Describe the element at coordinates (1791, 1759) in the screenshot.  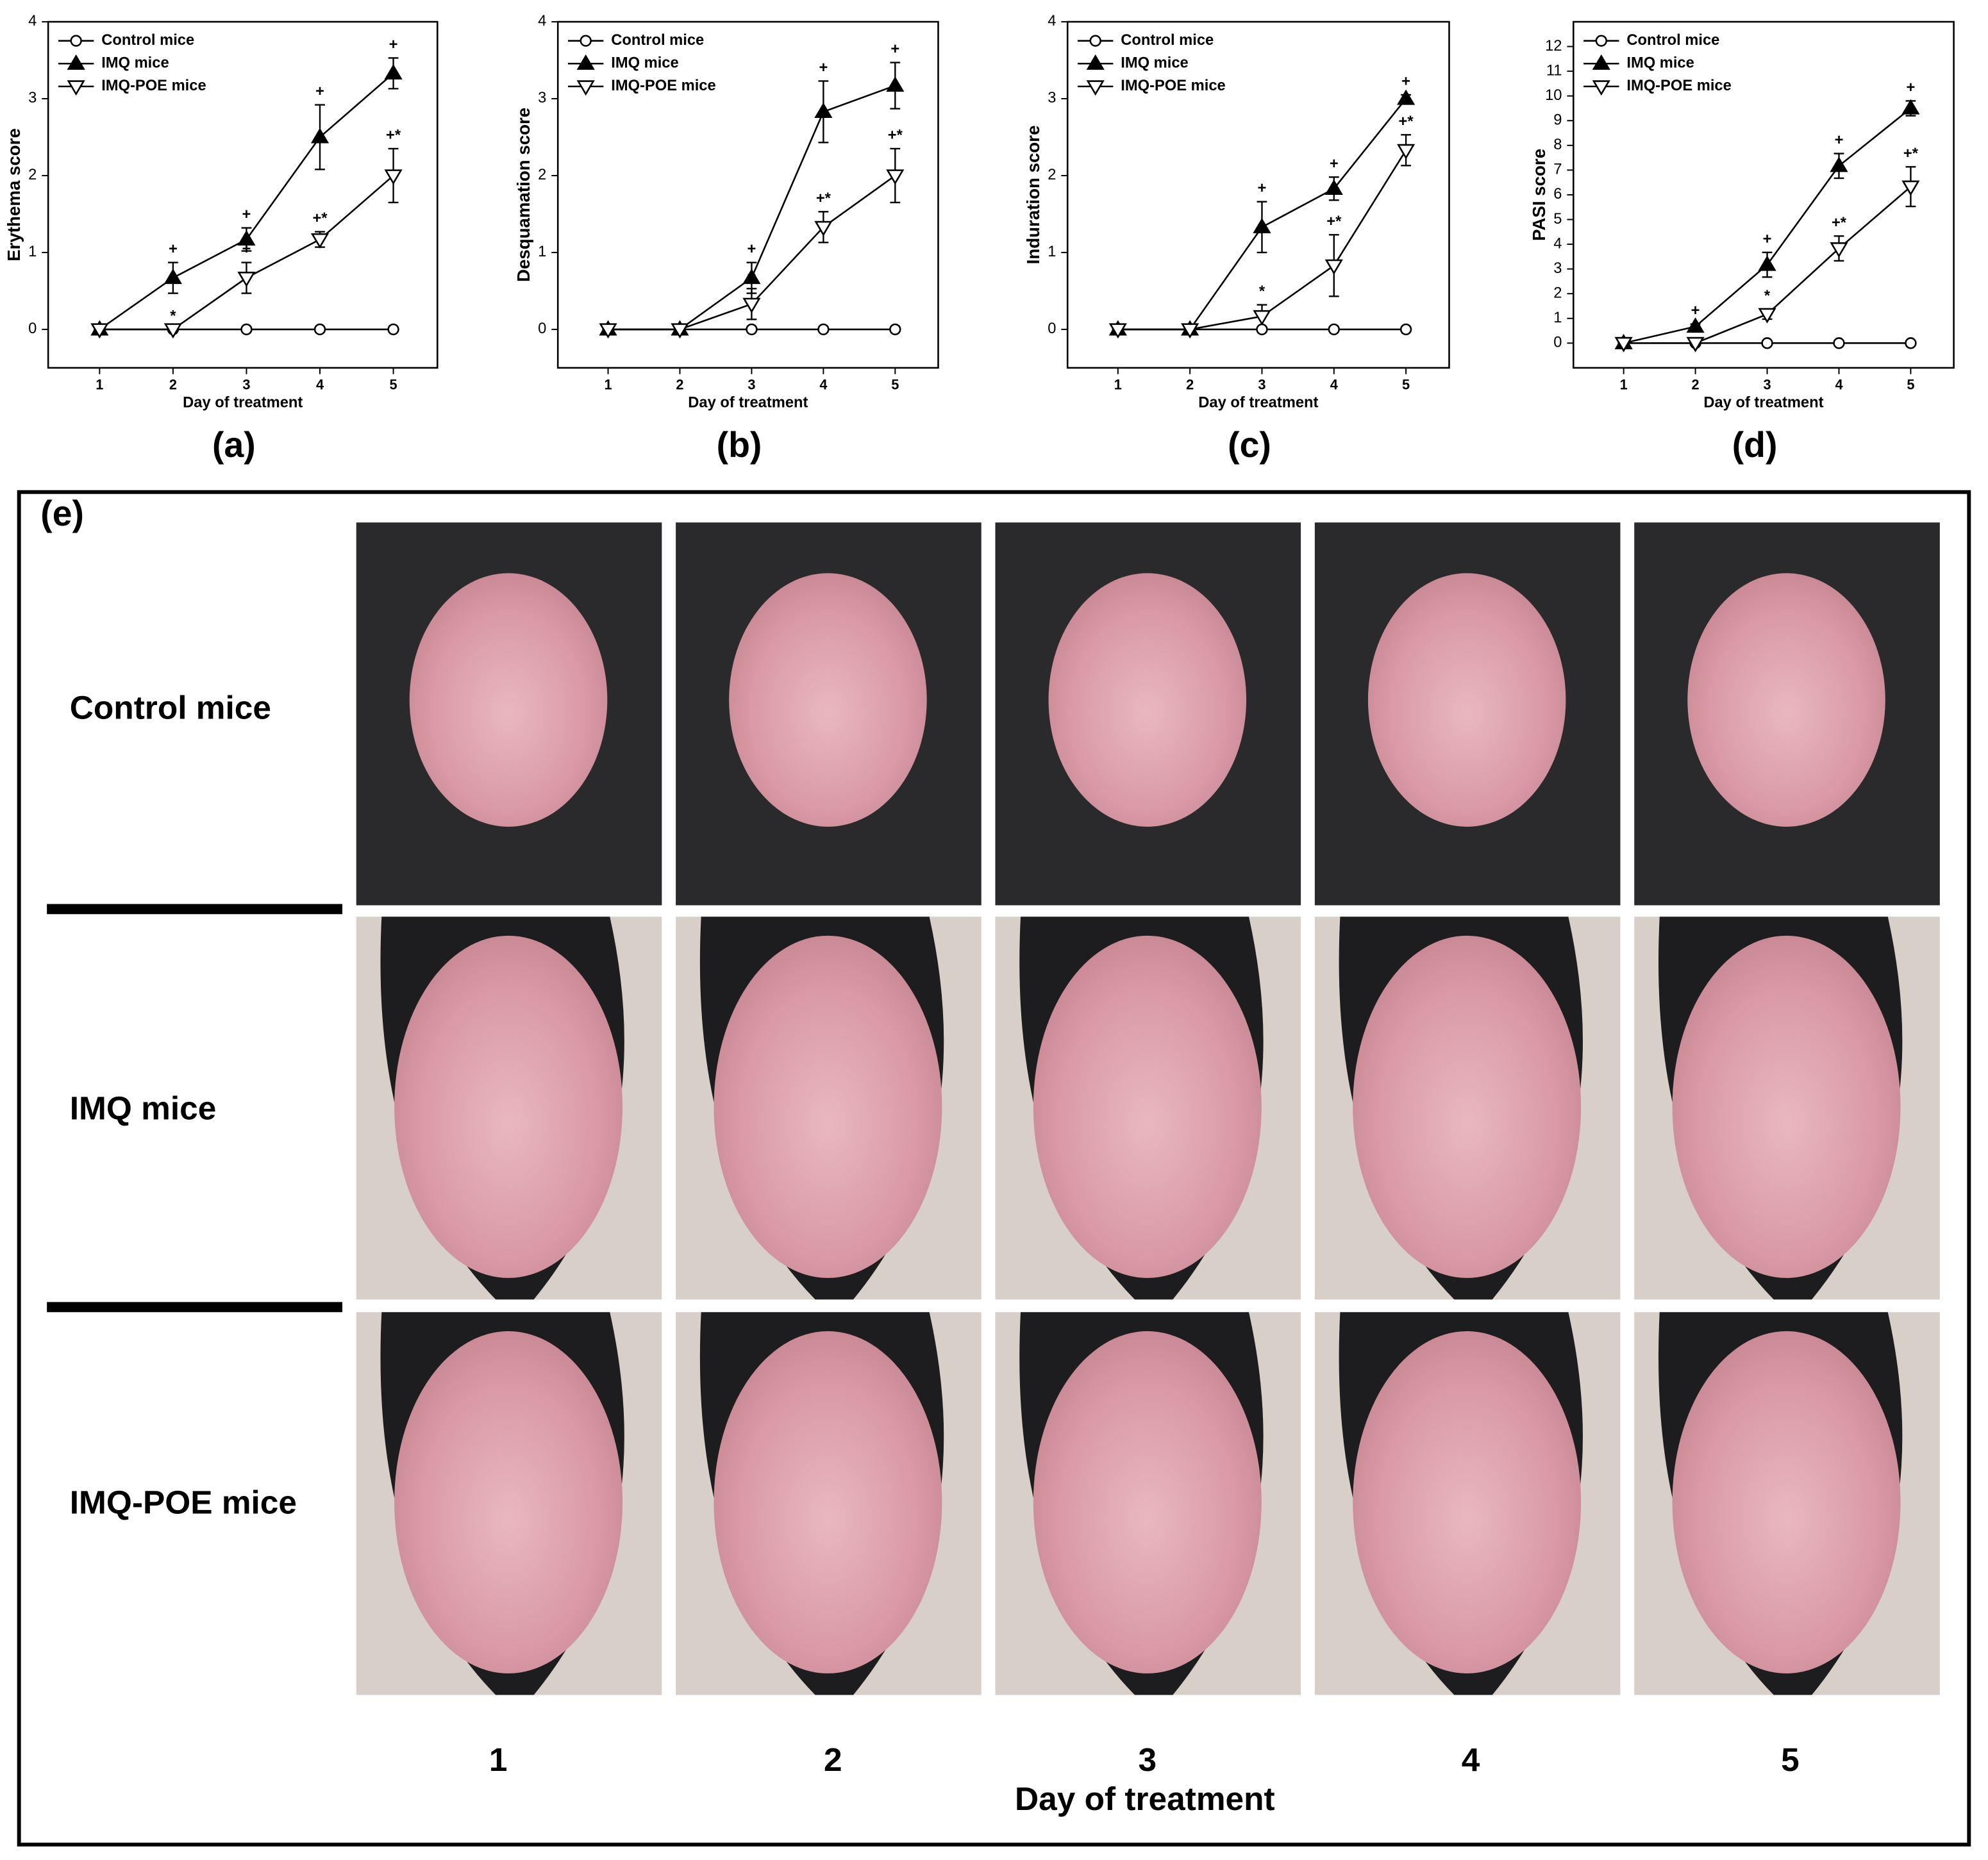
I see `column-label: 5` at that location.